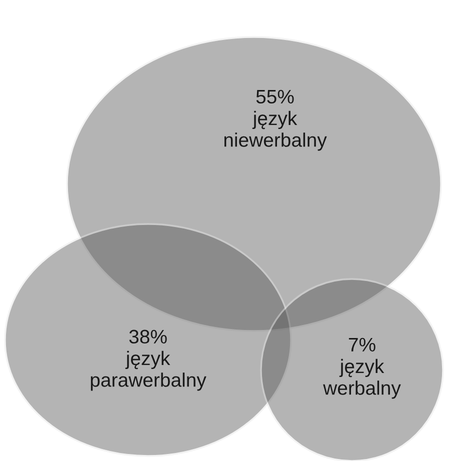  What do you see at coordinates (362, 378) in the screenshot?
I see `category-label: język werbalny` at bounding box center [362, 378].